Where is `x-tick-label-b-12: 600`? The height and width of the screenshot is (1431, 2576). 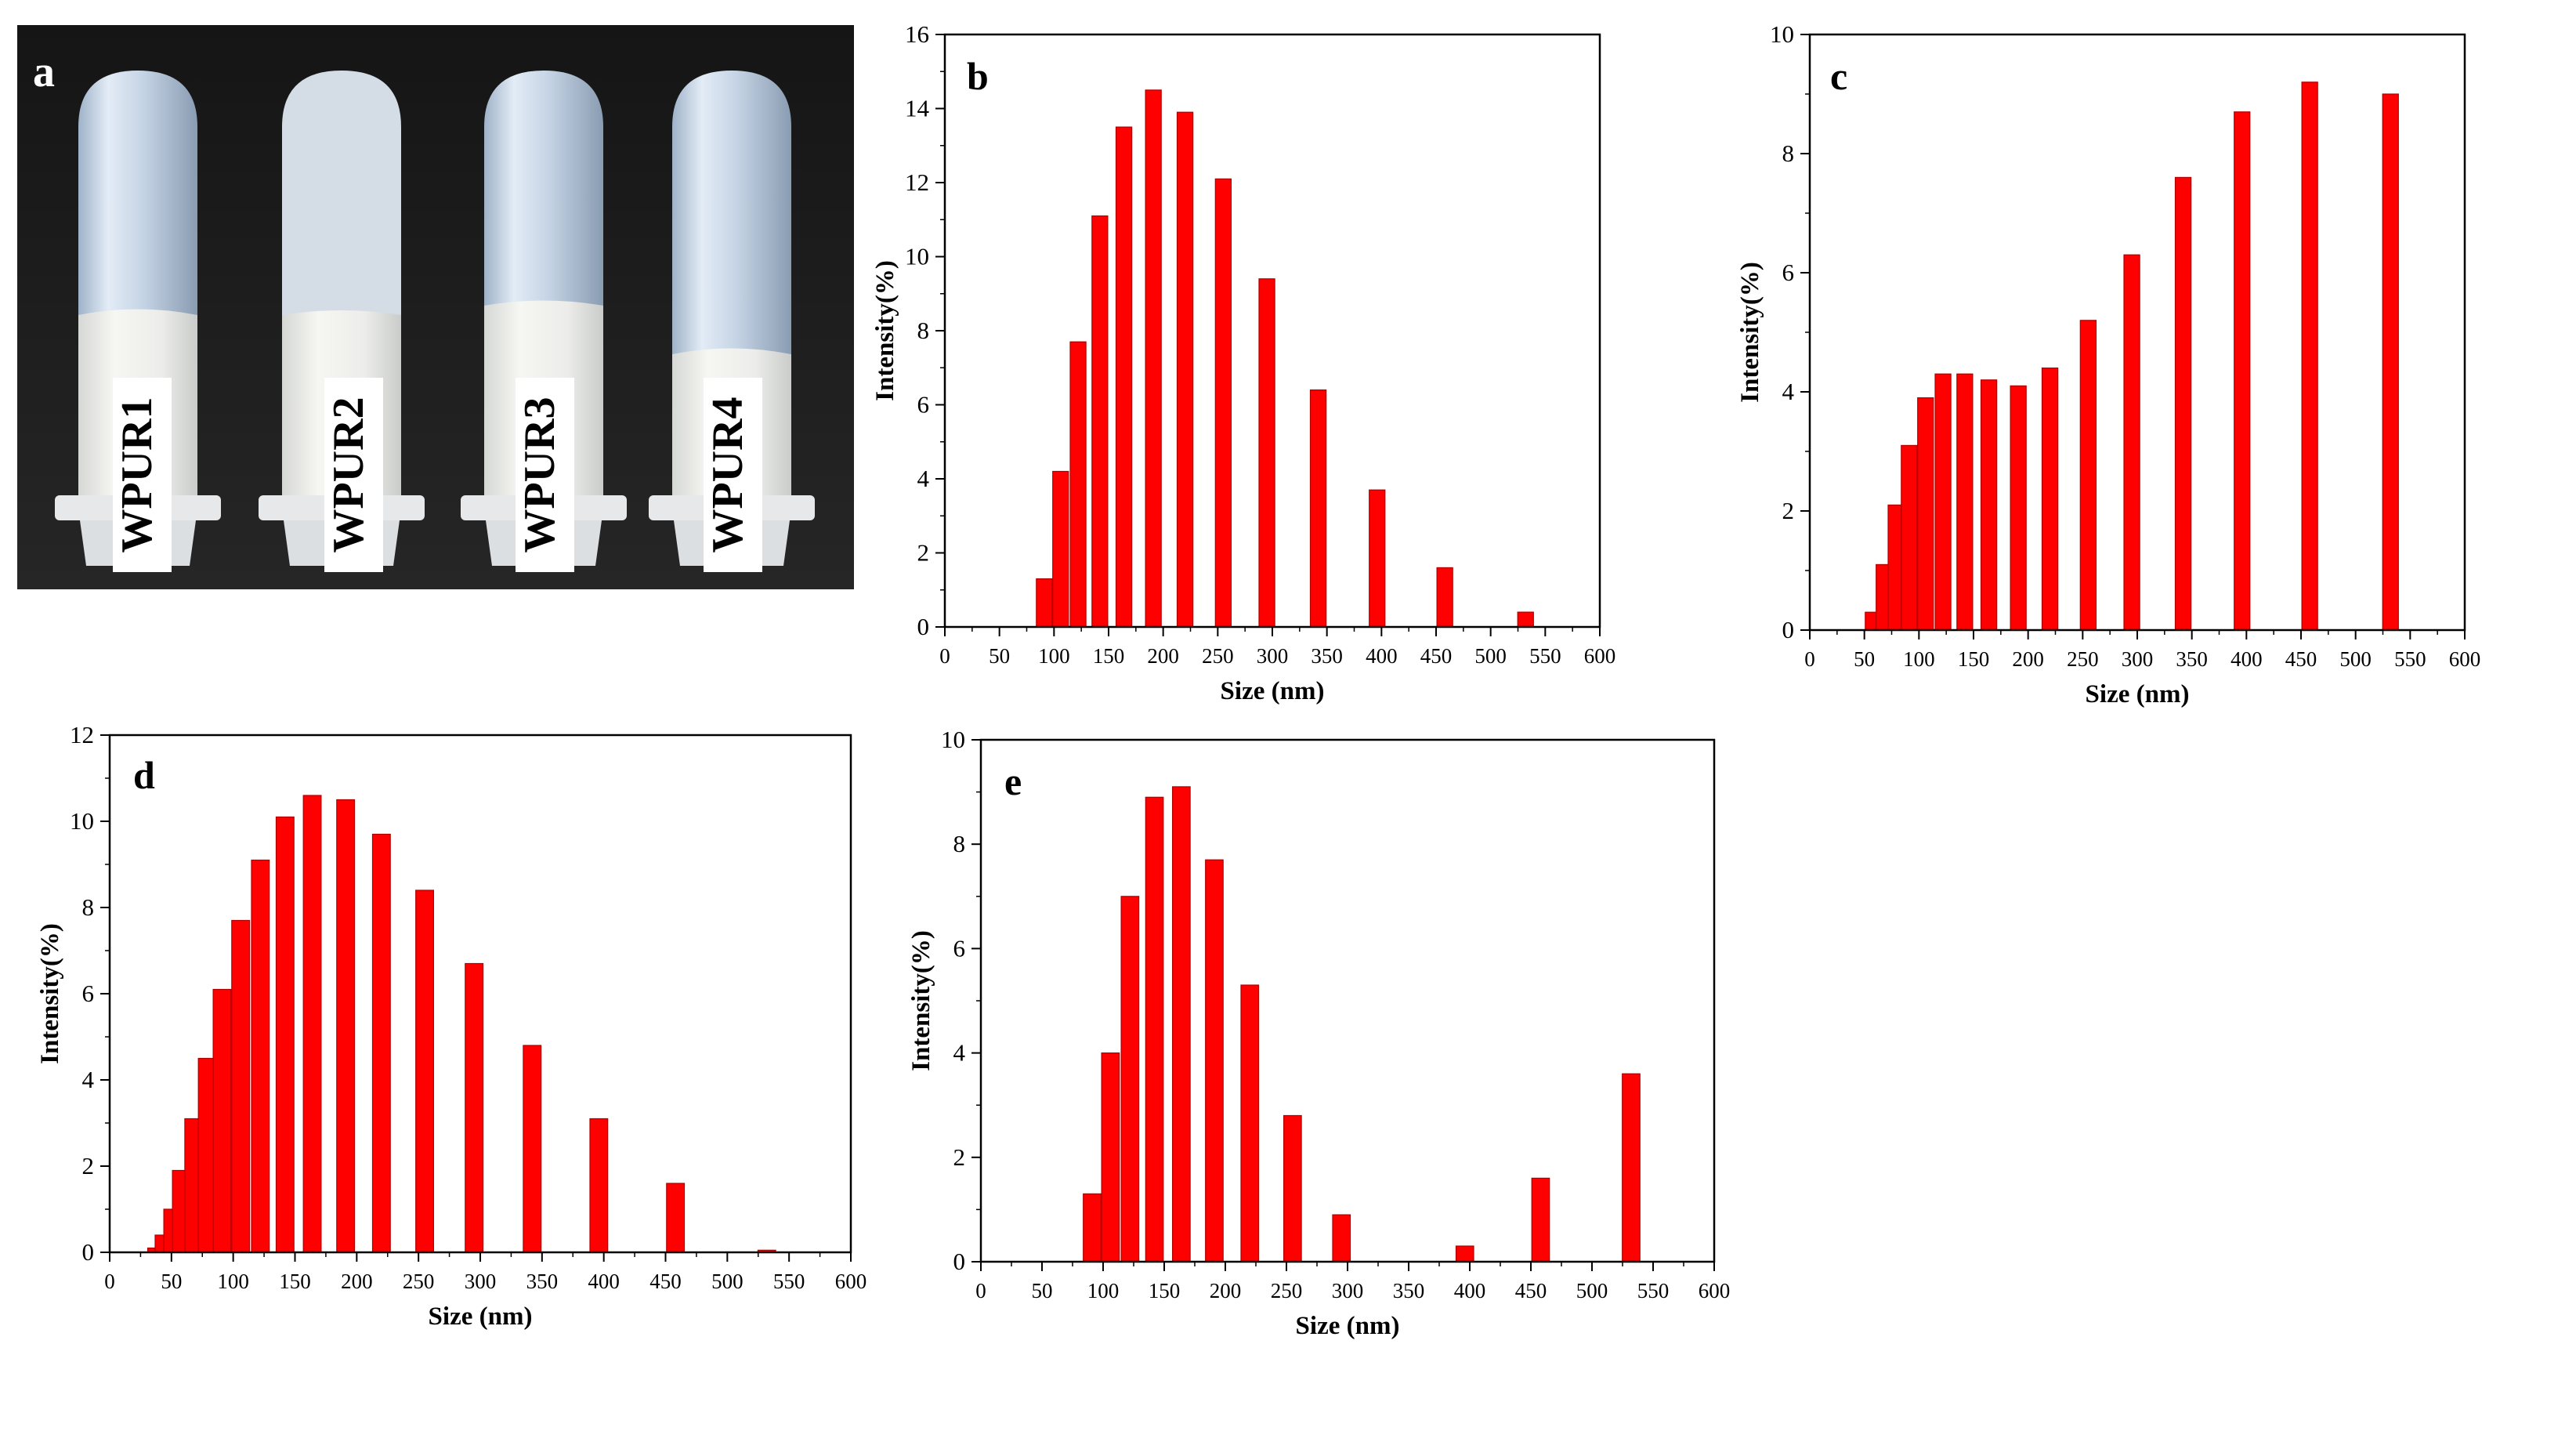 x-tick-label-b-12: 600 is located at coordinates (1600, 656).